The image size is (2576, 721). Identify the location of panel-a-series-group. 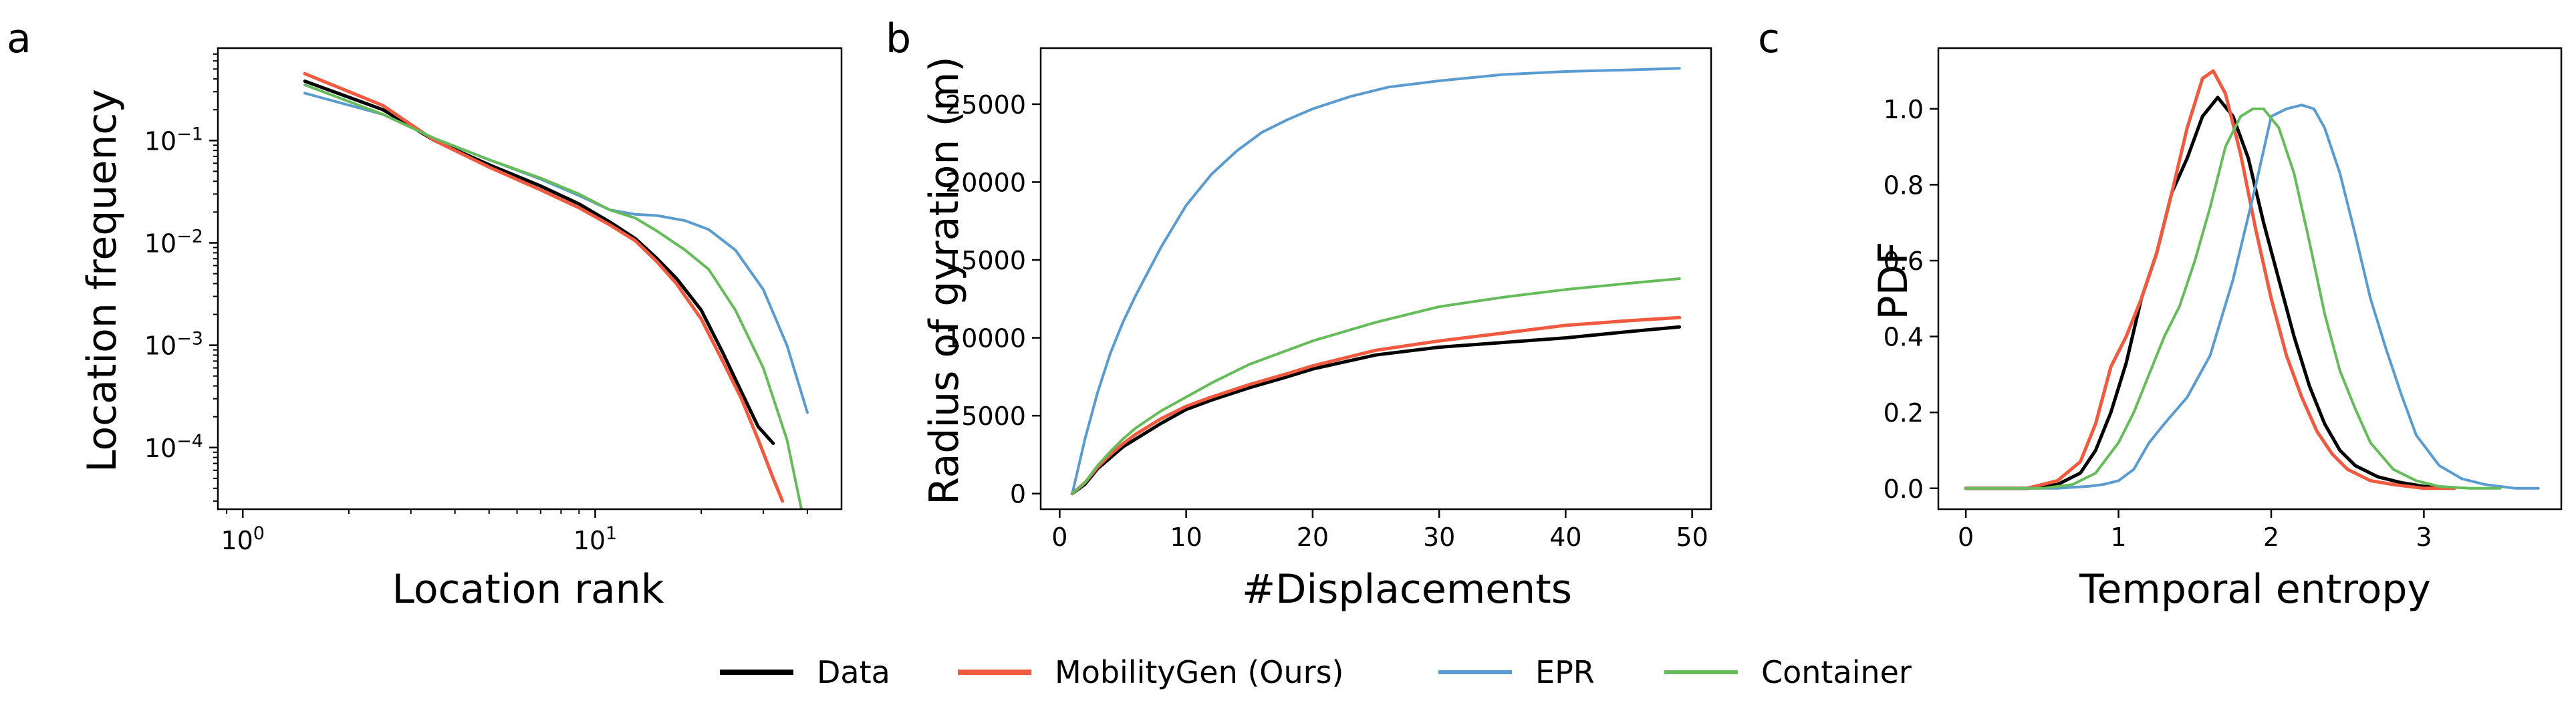
(556, 290).